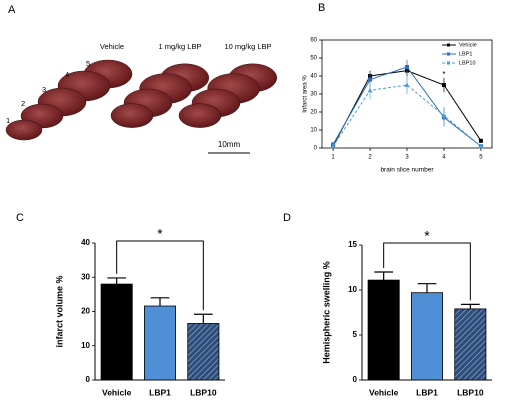 The image size is (510, 410). What do you see at coordinates (467, 63) in the screenshot?
I see `legend-label: LBP10` at bounding box center [467, 63].